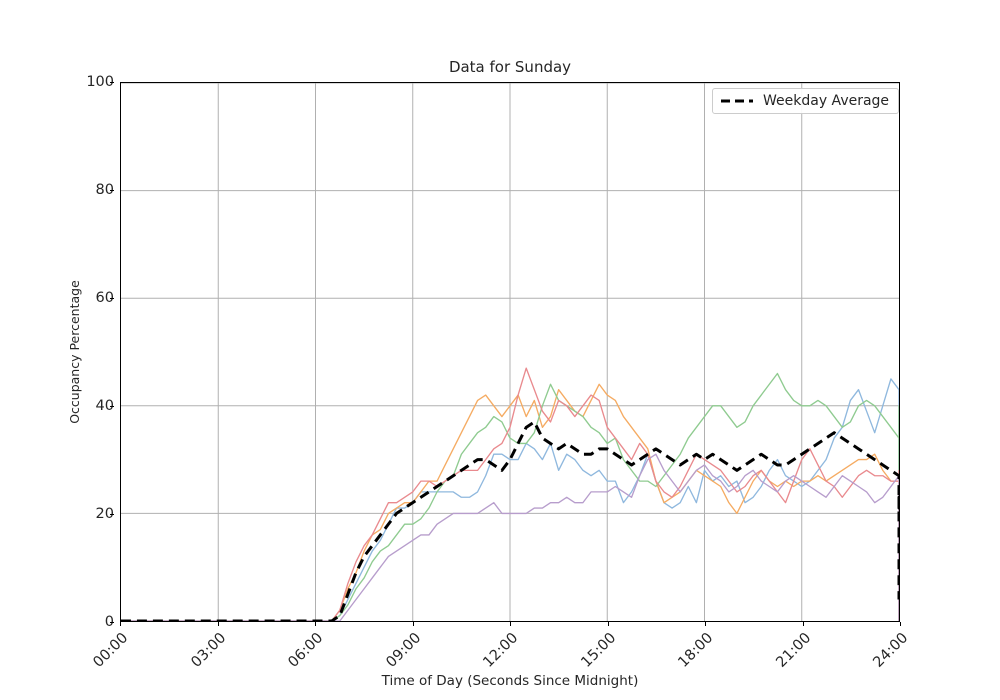 The image size is (1000, 700). Describe the element at coordinates (510, 681) in the screenshot. I see `x-axis-label: Time of Day (Seconds Since Midnight)` at that location.